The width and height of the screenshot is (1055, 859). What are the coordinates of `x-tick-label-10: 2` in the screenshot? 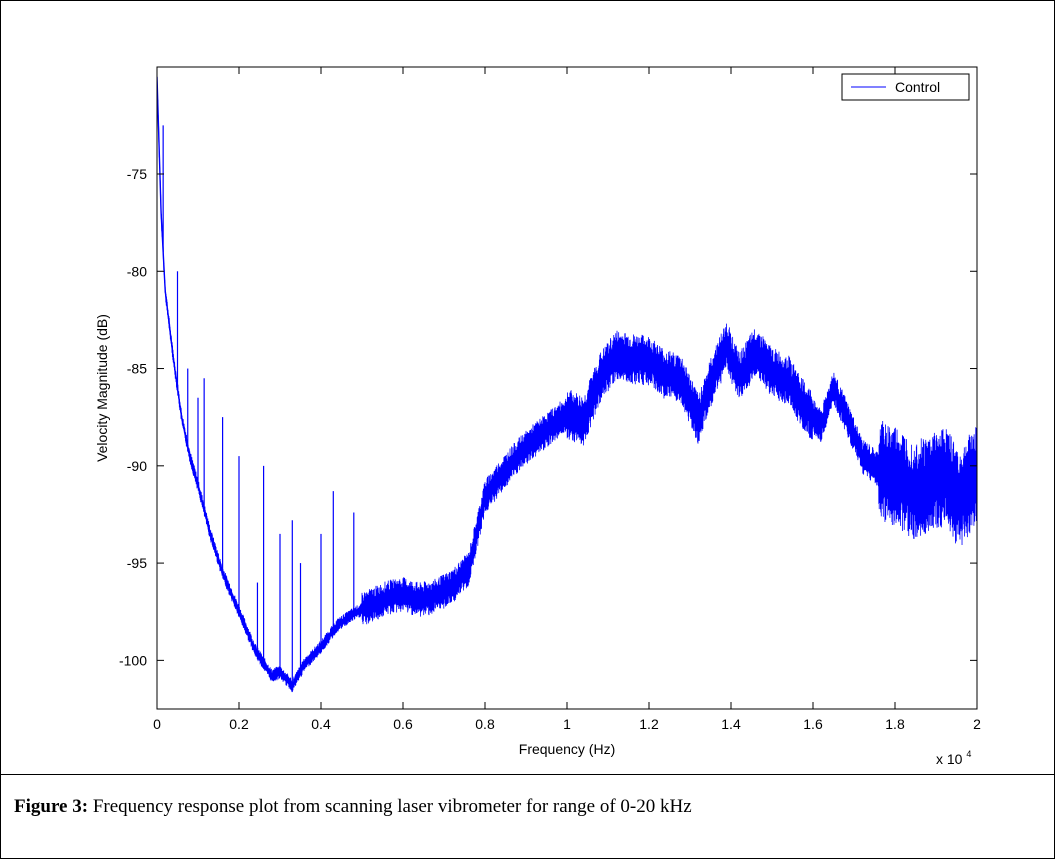 It's located at (977, 724).